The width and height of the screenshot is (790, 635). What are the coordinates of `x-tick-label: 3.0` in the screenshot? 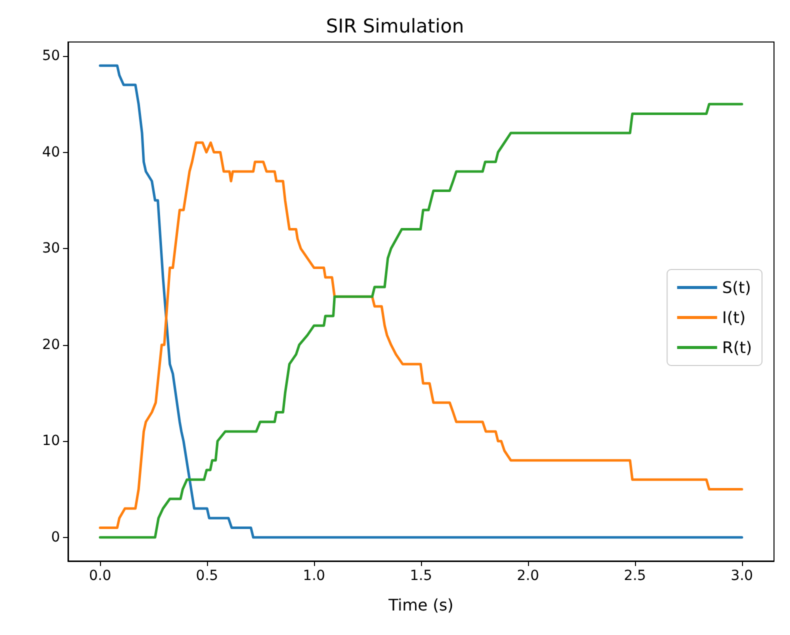 It's located at (742, 576).